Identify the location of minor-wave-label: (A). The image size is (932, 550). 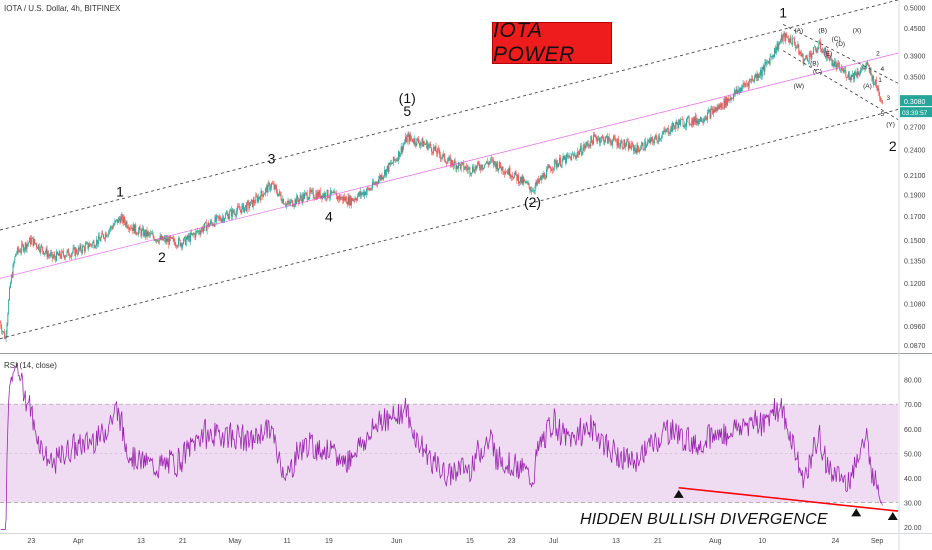
(867, 86).